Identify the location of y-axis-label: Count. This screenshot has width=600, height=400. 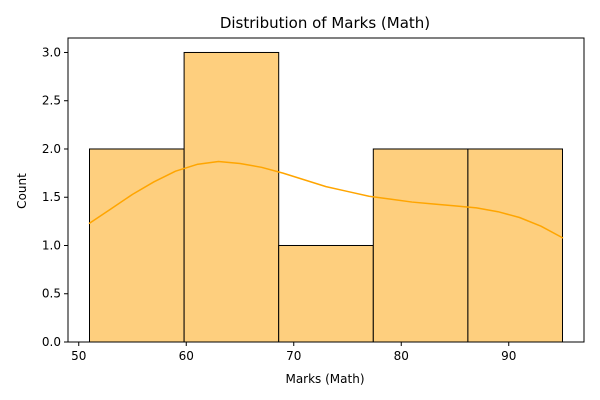
(22, 191).